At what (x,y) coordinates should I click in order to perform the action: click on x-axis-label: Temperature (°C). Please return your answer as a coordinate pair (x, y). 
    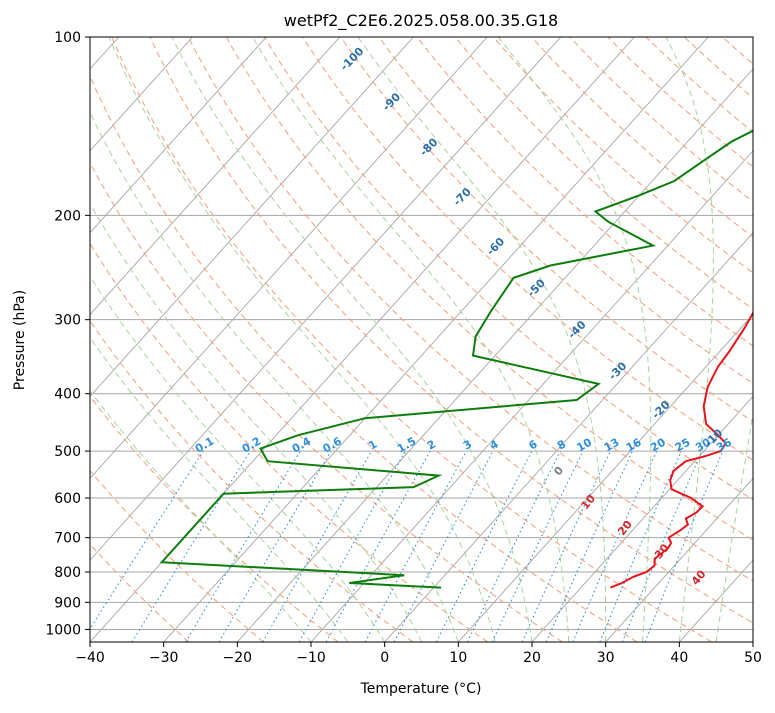
    Looking at the image, I should click on (421, 689).